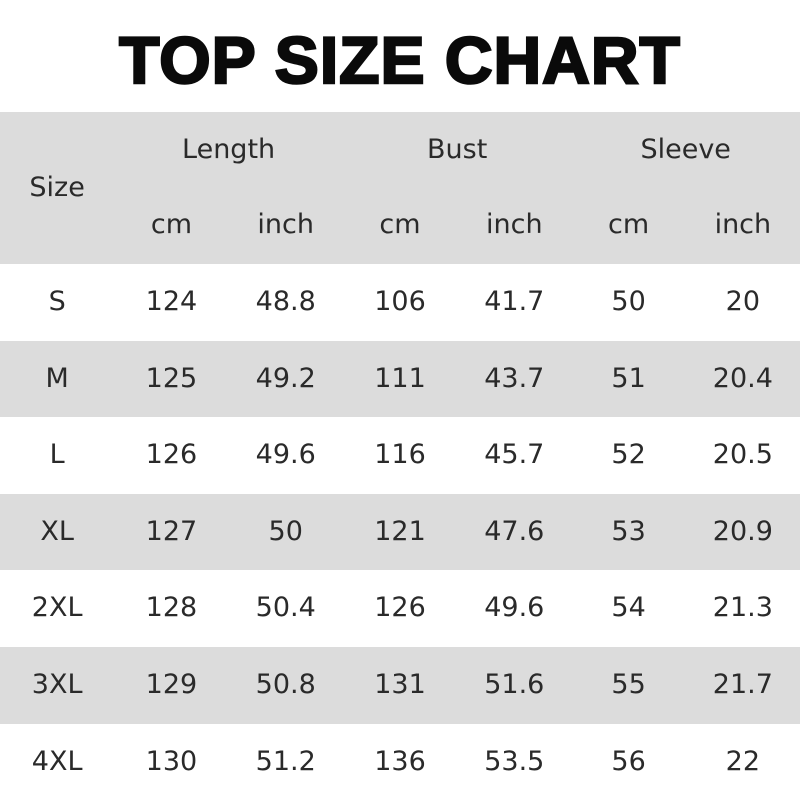 The image size is (800, 800). What do you see at coordinates (743, 301) in the screenshot?
I see `table-cell: 20` at bounding box center [743, 301].